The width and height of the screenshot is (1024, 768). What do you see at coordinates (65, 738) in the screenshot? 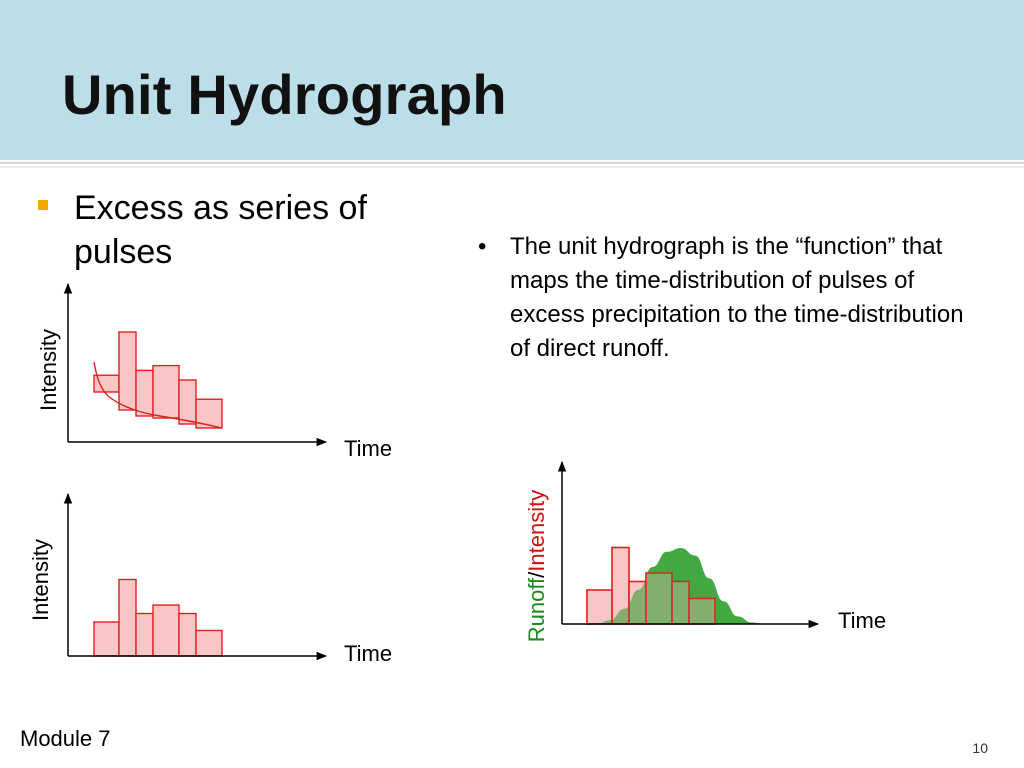
I see `module-label: Module 7` at bounding box center [65, 738].